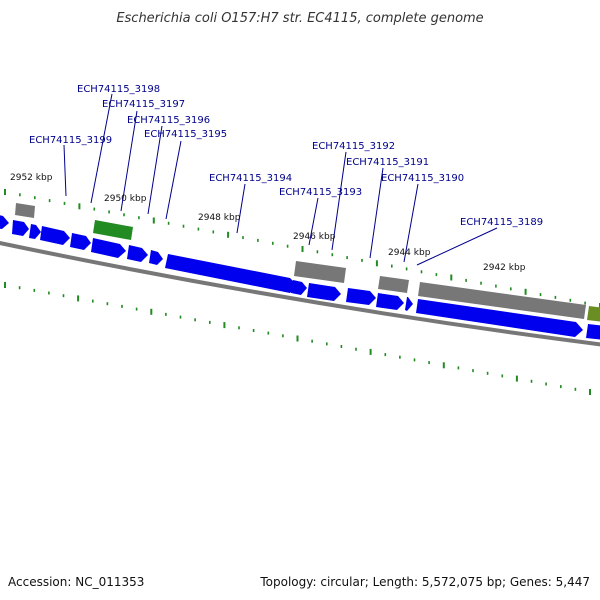  I want to click on gene-green-bar, so click(113, 230).